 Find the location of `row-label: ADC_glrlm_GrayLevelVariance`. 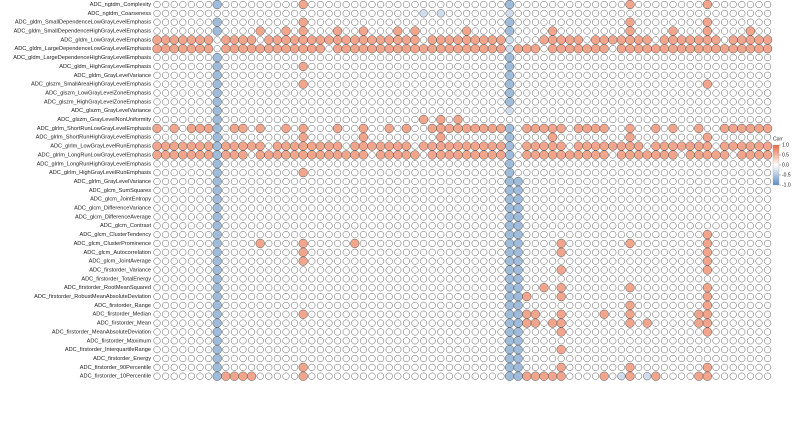

row-label: ADC_glrlm_GrayLevelVariance is located at coordinates (112, 182).